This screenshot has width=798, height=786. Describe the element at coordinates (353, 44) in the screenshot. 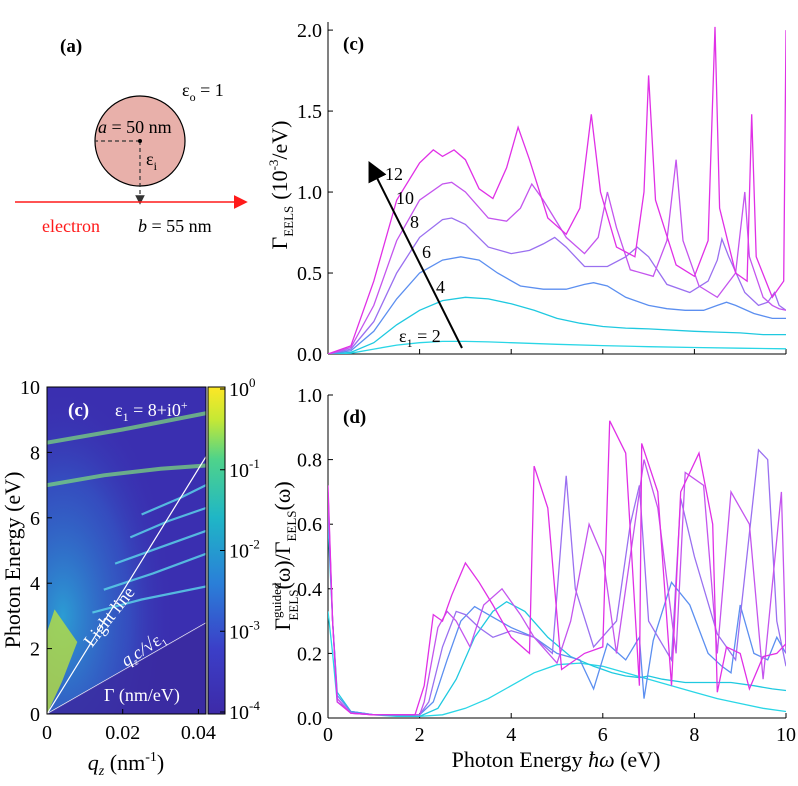

I see `panel-c-label: (c)` at that location.